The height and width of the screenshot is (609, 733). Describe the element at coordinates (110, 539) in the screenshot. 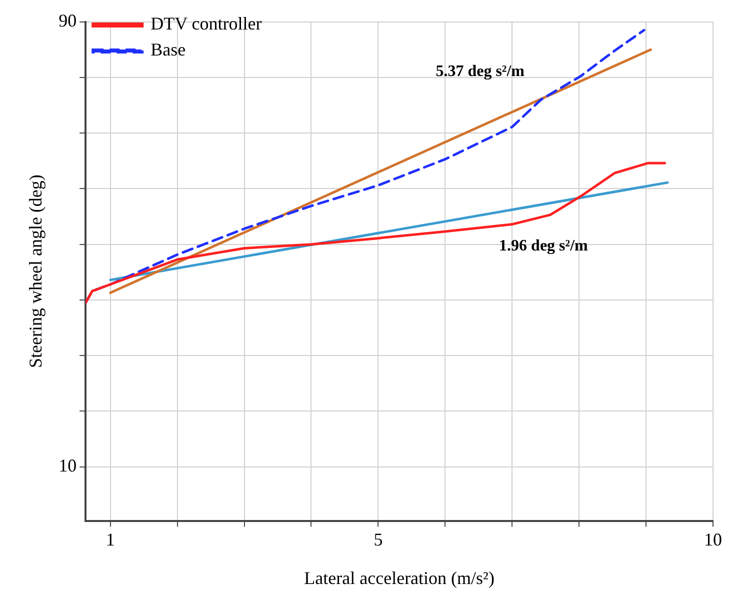

I see `x-tick-label: 1` at that location.